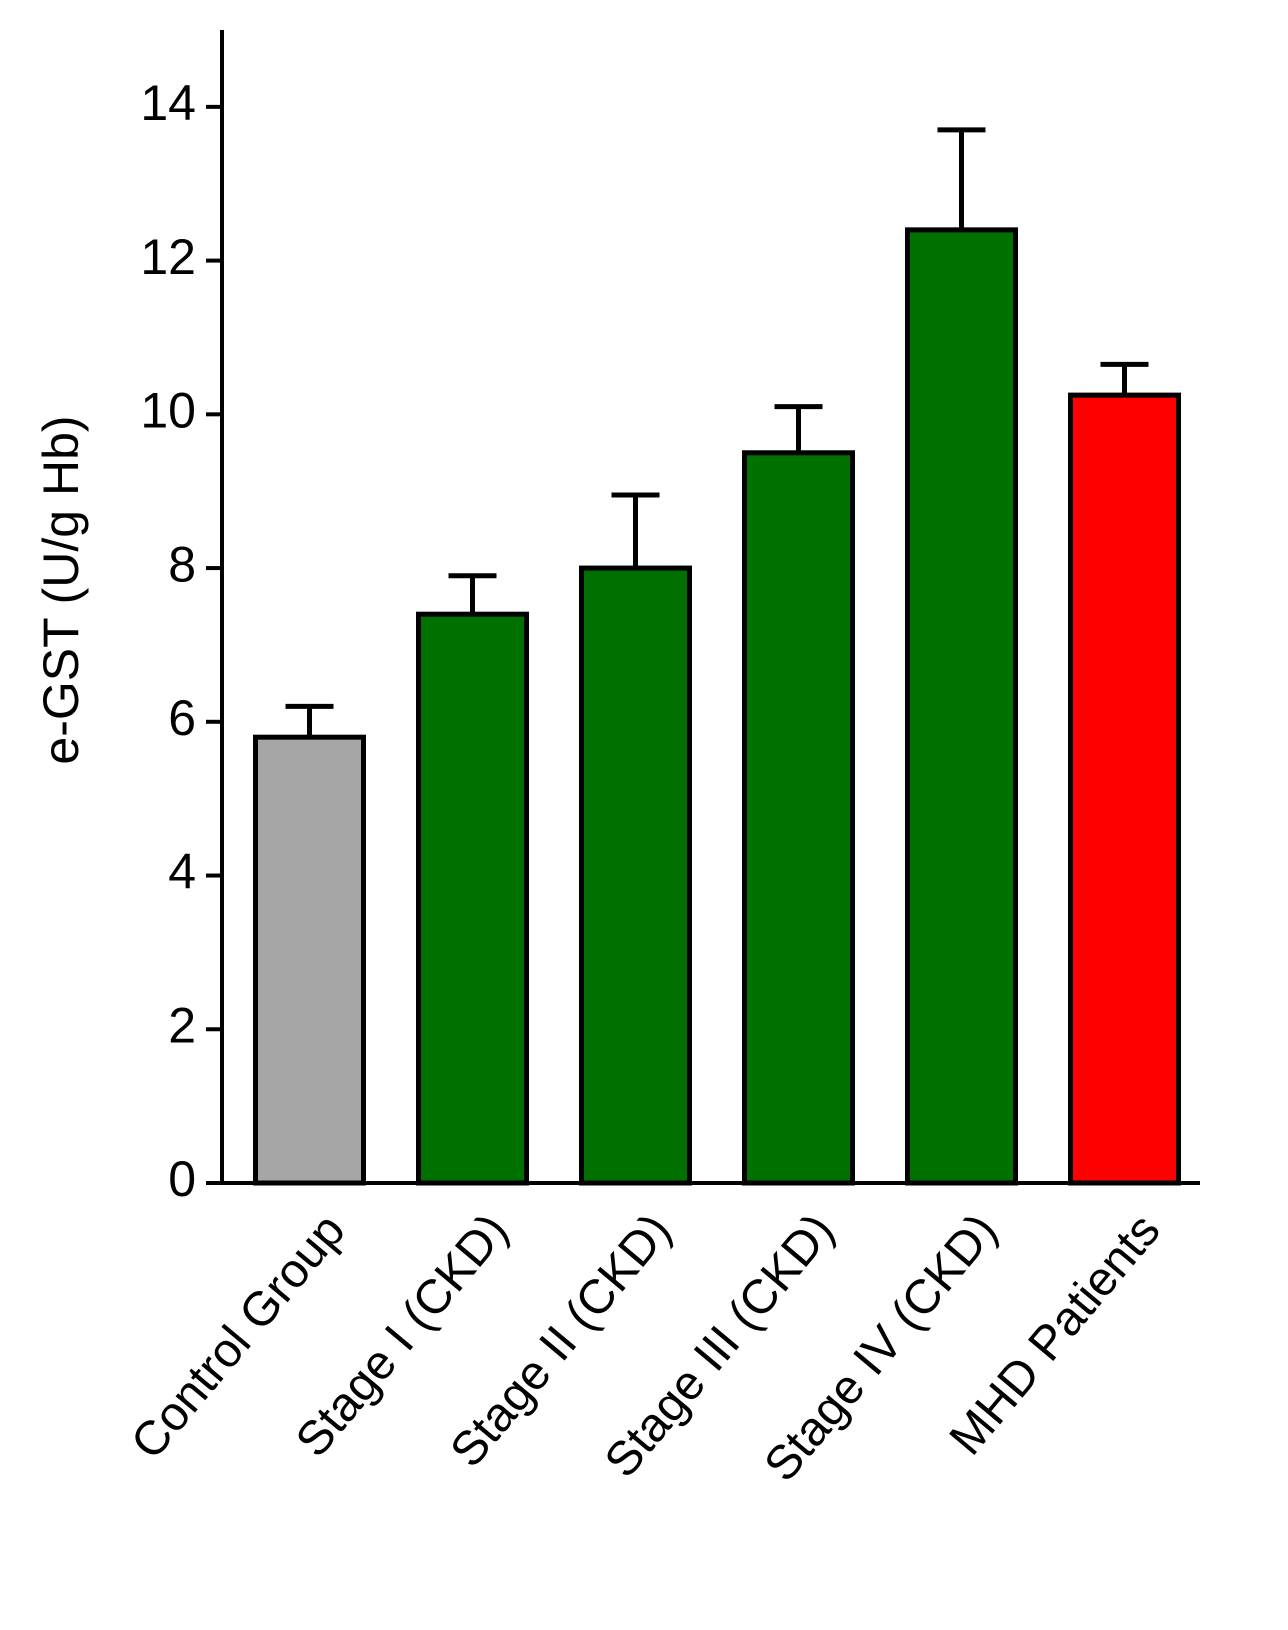 The width and height of the screenshot is (1288, 1630). Describe the element at coordinates (182, 718) in the screenshot. I see `y-tick-label: 6` at that location.